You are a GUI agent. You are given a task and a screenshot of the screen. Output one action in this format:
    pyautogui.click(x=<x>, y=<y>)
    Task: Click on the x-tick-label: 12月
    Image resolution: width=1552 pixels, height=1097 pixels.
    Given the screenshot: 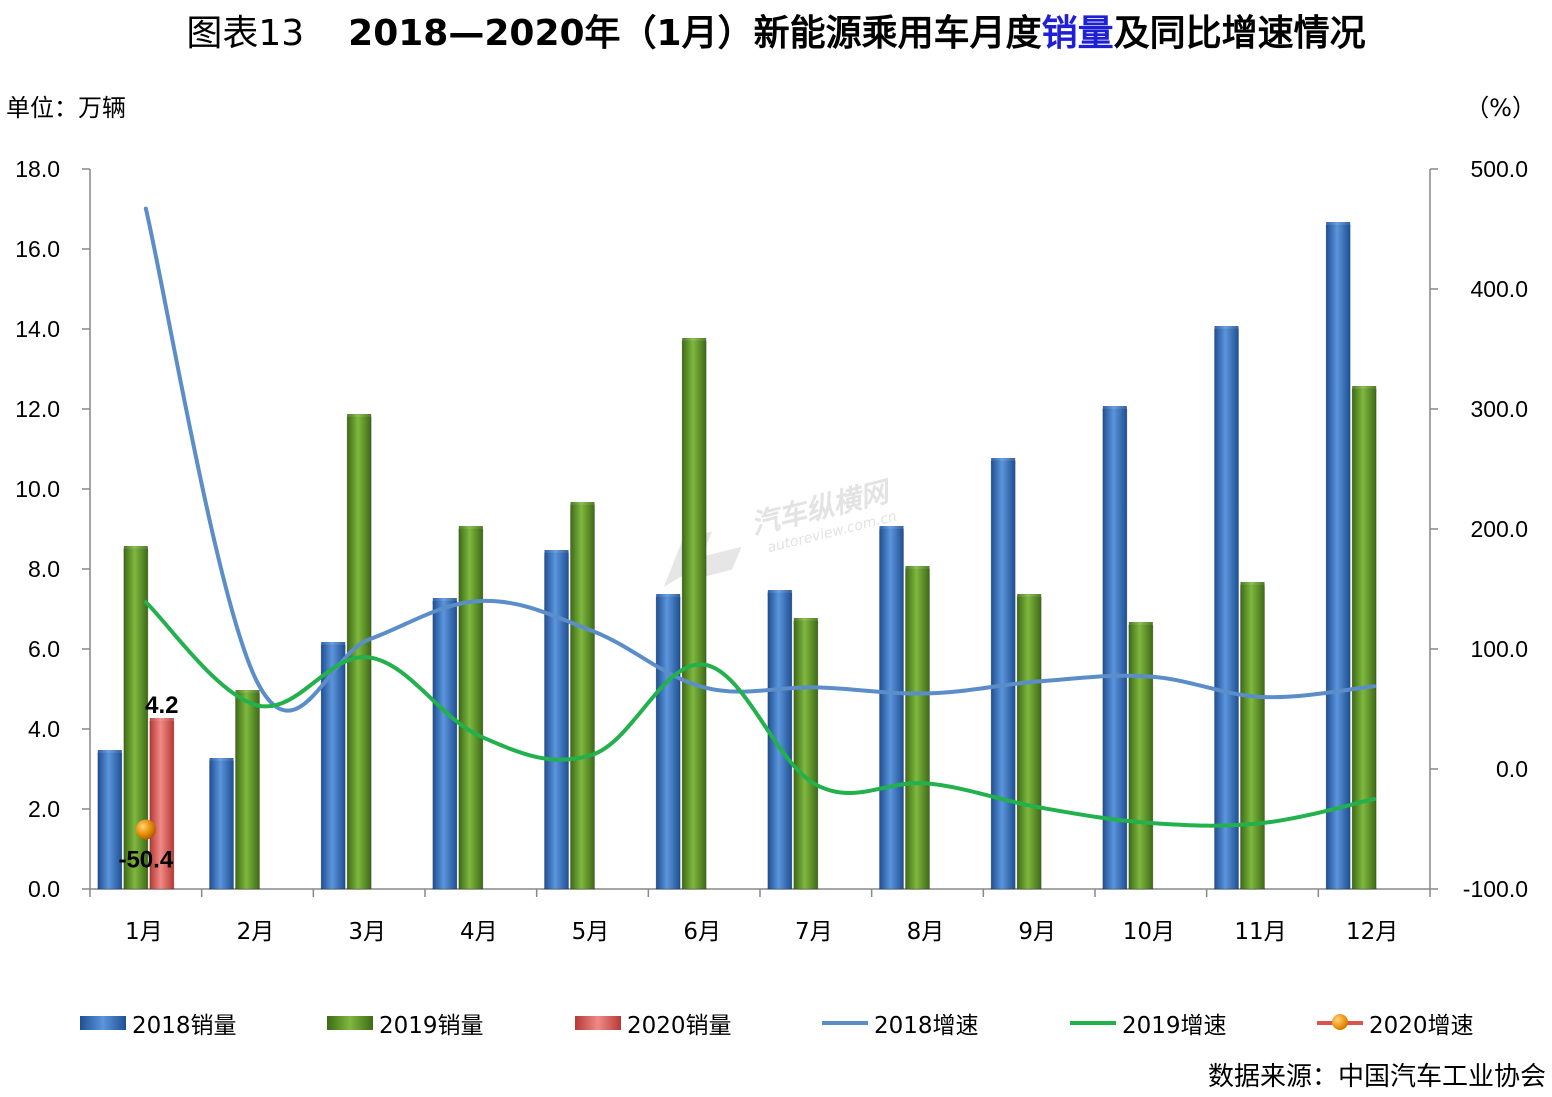 What is the action you would take?
    pyautogui.click(x=1372, y=932)
    